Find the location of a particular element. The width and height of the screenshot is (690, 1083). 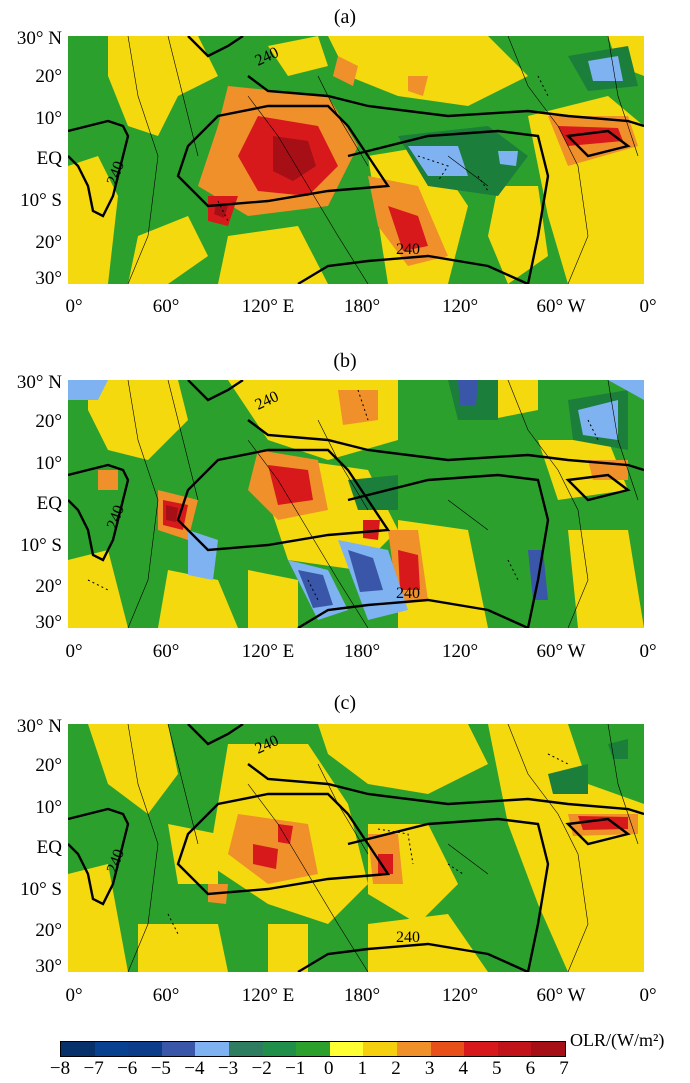

panel-label: (b) is located at coordinates (345, 361).